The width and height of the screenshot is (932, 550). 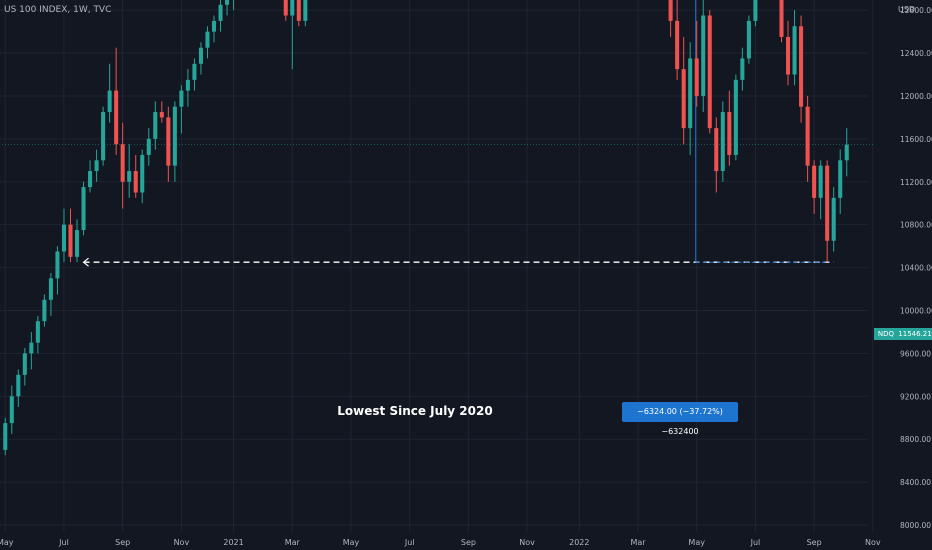 I want to click on x-tick-label: Mar, so click(x=638, y=542).